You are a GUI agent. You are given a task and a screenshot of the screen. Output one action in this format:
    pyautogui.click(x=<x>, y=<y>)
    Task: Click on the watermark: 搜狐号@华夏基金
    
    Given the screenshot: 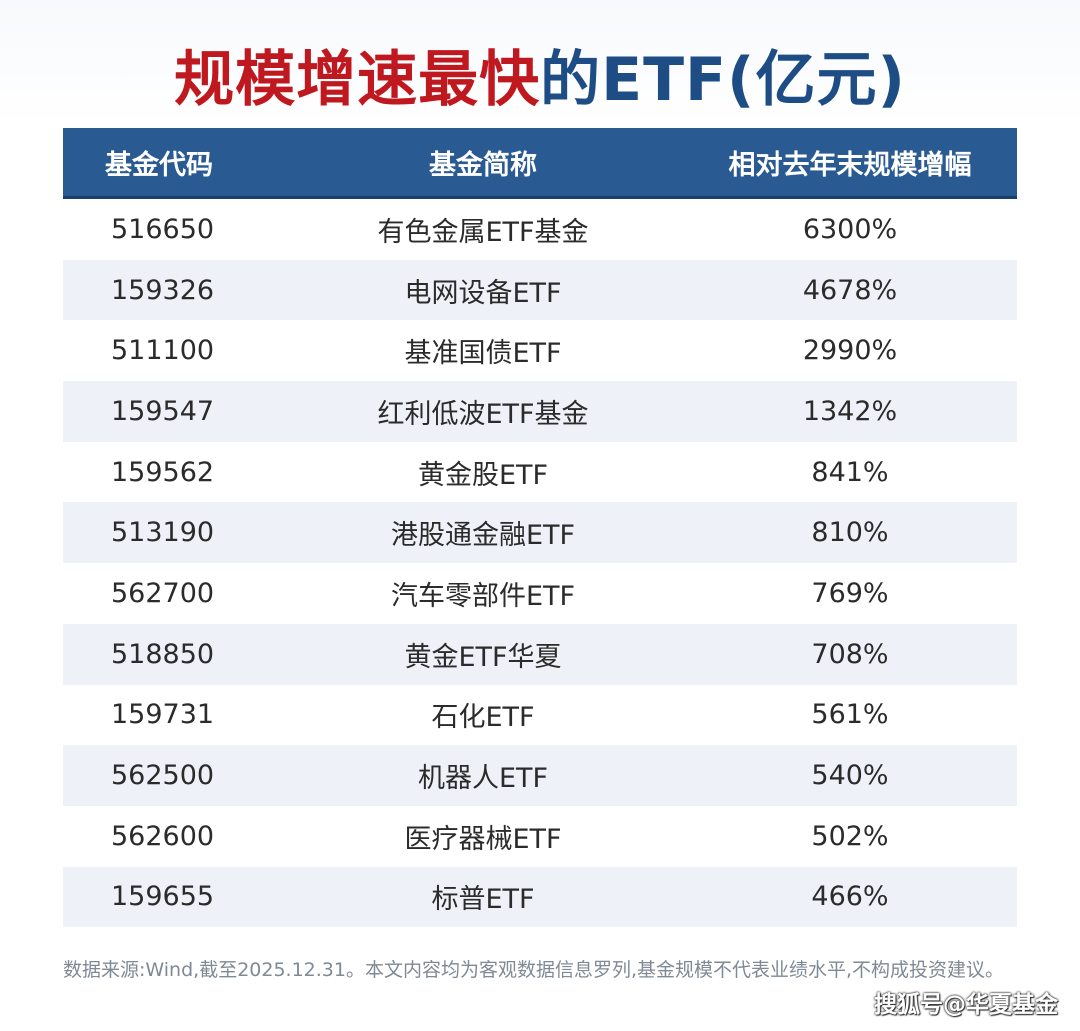 What is the action you would take?
    pyautogui.click(x=966, y=1005)
    